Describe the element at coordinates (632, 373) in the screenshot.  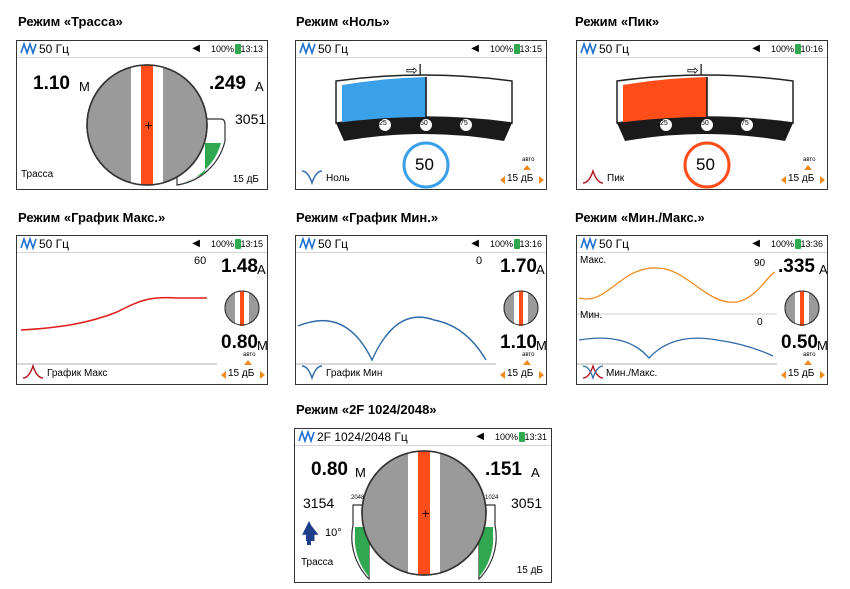
I see `mode-name: Мин./Макс.` at that location.